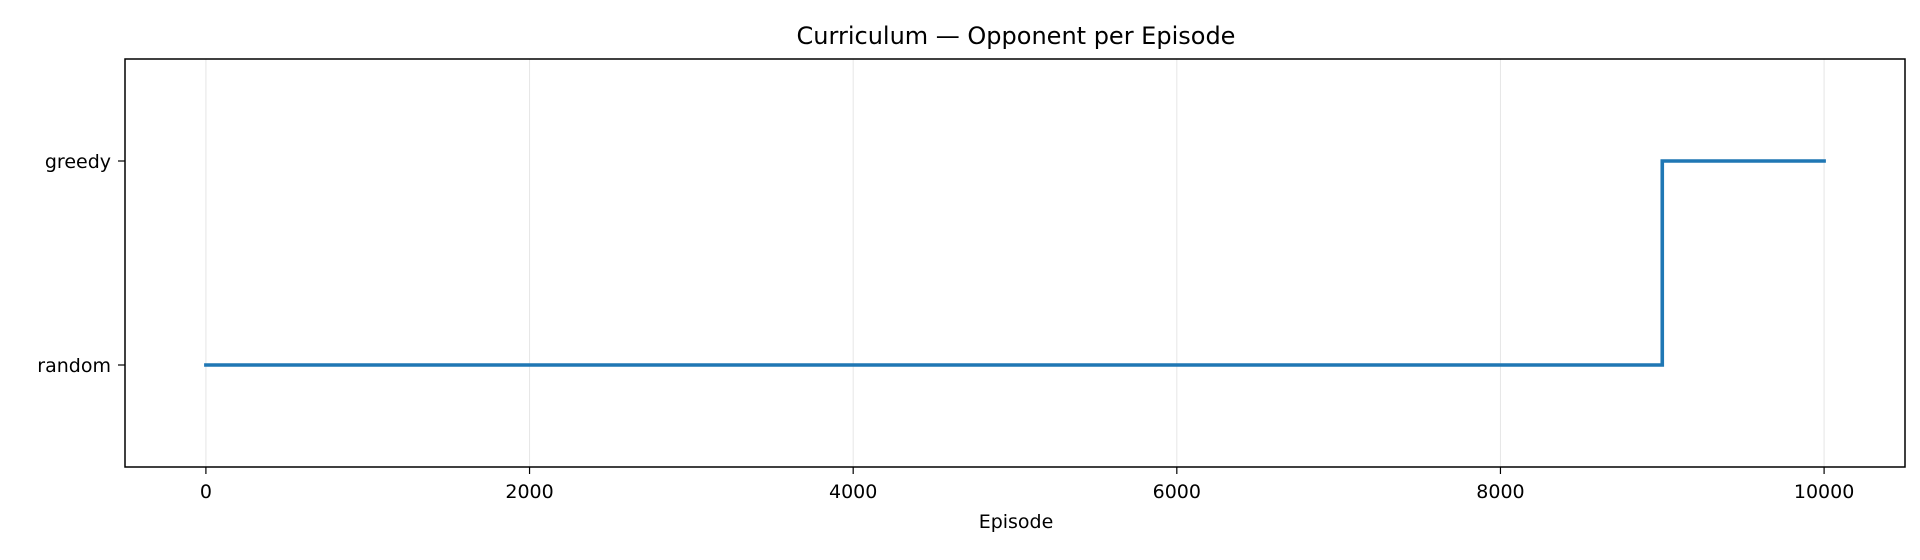 This screenshot has width=1920, height=560. I want to click on x-tick-label-2: 4000, so click(853, 492).